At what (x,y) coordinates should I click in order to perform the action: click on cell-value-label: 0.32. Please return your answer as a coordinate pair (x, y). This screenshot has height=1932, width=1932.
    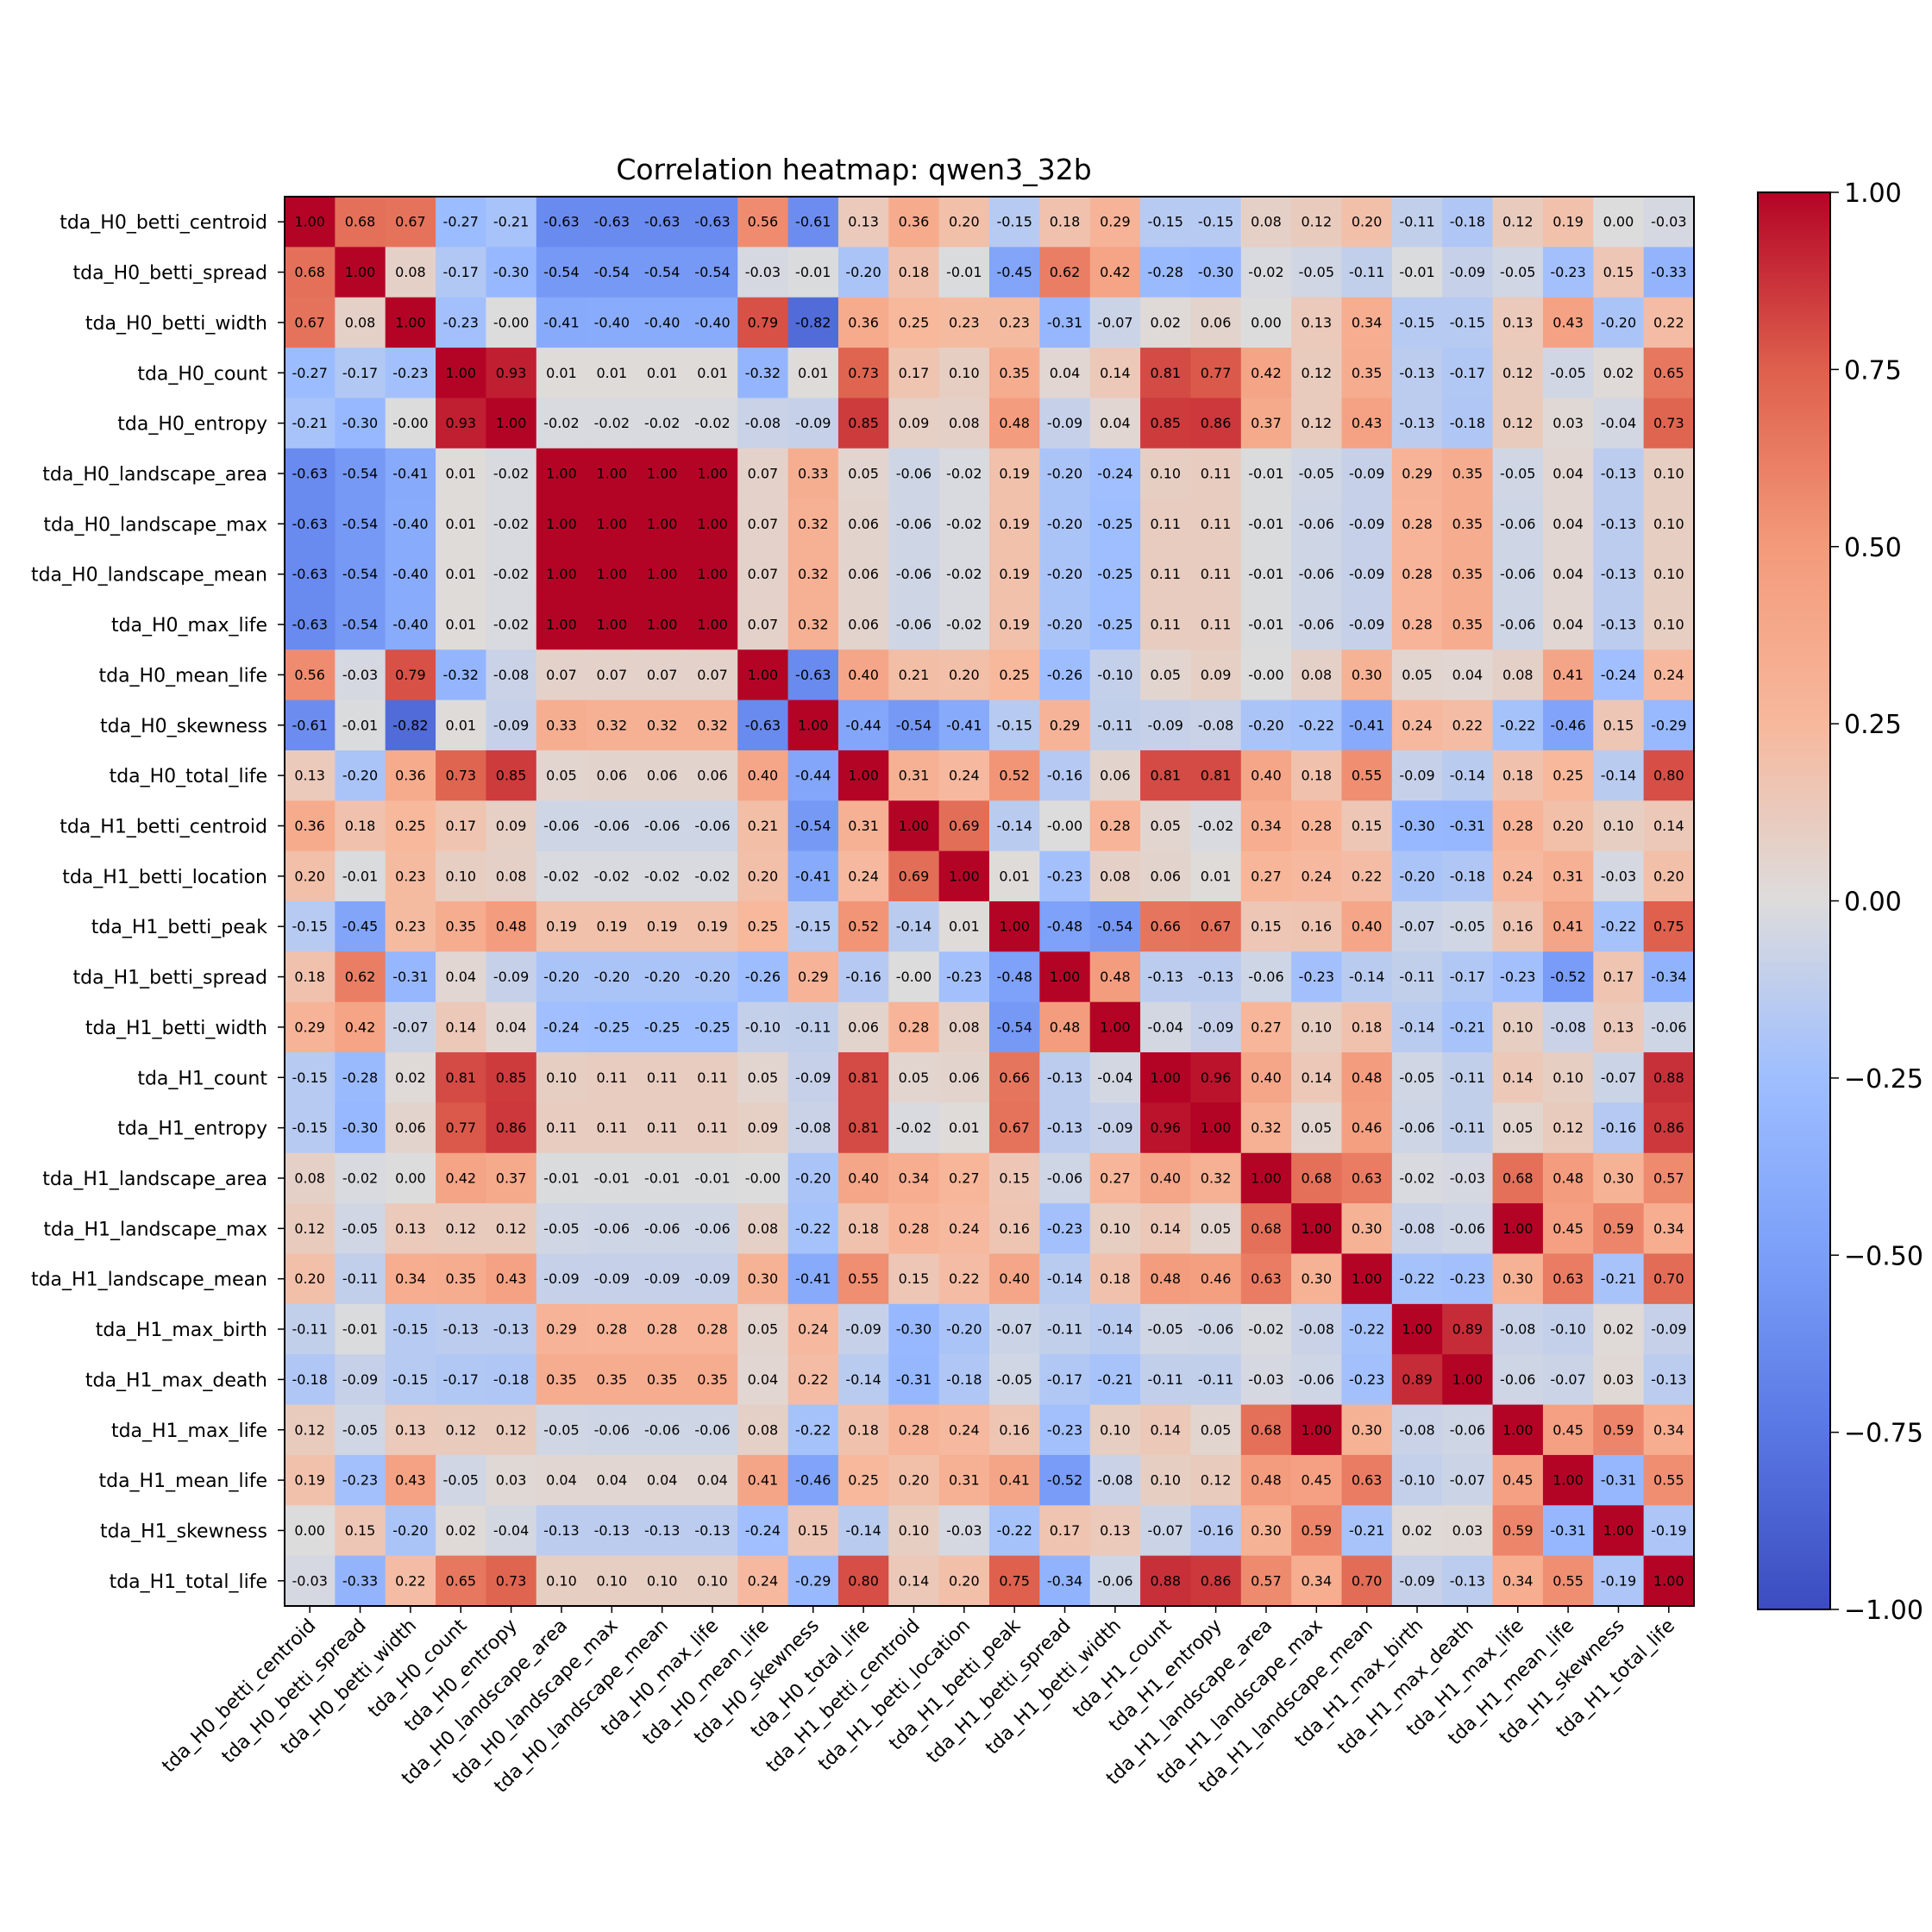
    Looking at the image, I should click on (814, 625).